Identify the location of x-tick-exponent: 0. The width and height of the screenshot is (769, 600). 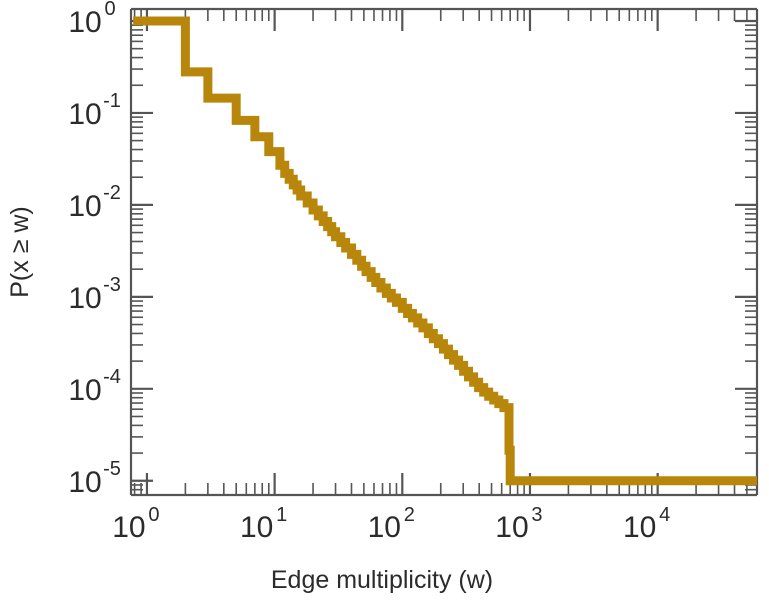
(153, 515).